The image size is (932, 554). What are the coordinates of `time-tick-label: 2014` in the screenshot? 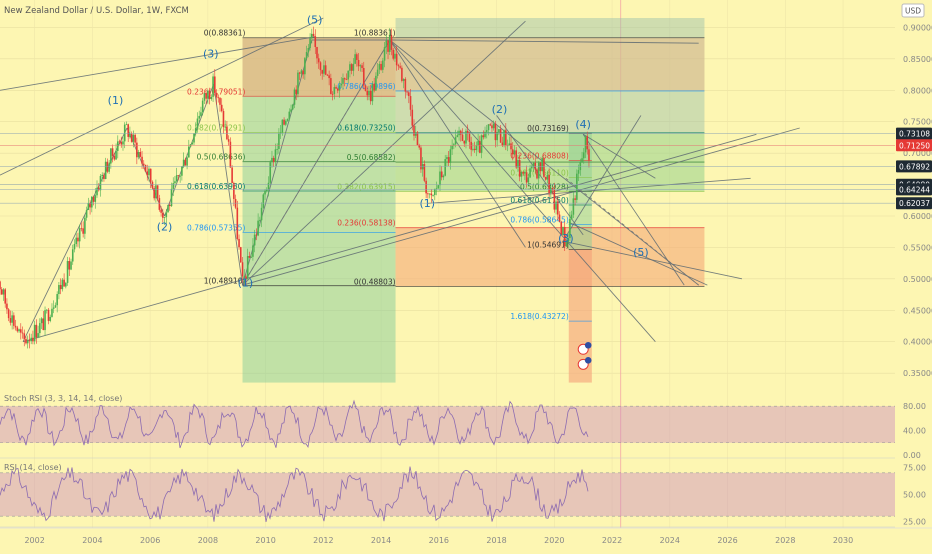 It's located at (381, 540).